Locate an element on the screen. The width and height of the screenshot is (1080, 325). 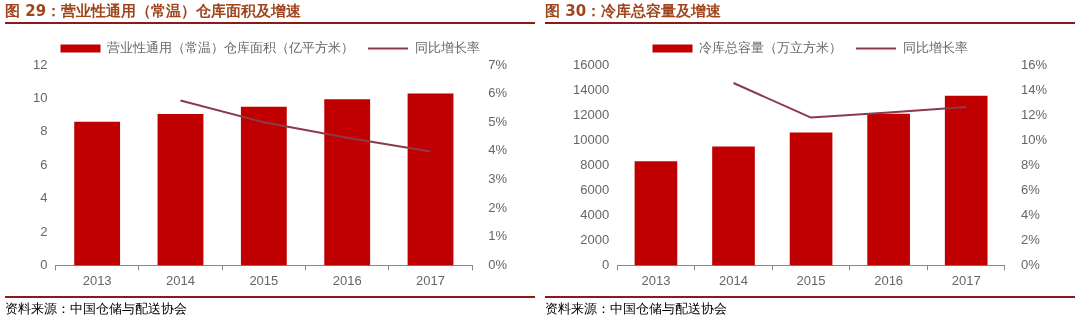
y-tick-label: 6000 is located at coordinates (595, 189).